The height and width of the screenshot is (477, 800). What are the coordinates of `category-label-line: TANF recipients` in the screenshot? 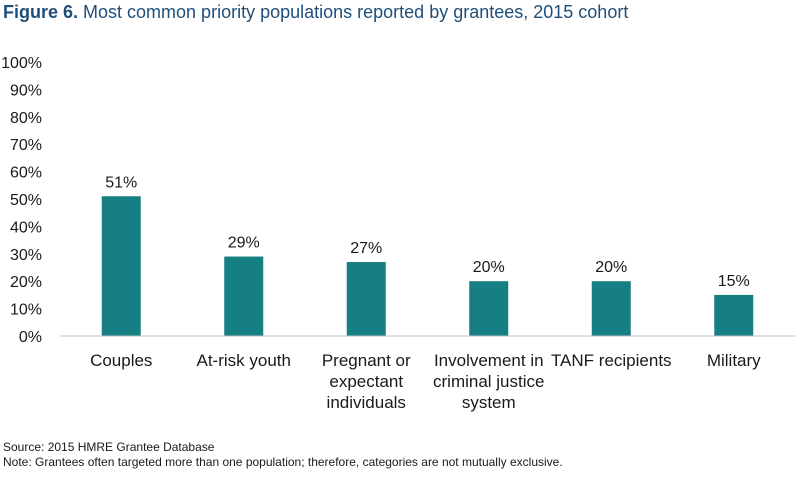 It's located at (611, 360).